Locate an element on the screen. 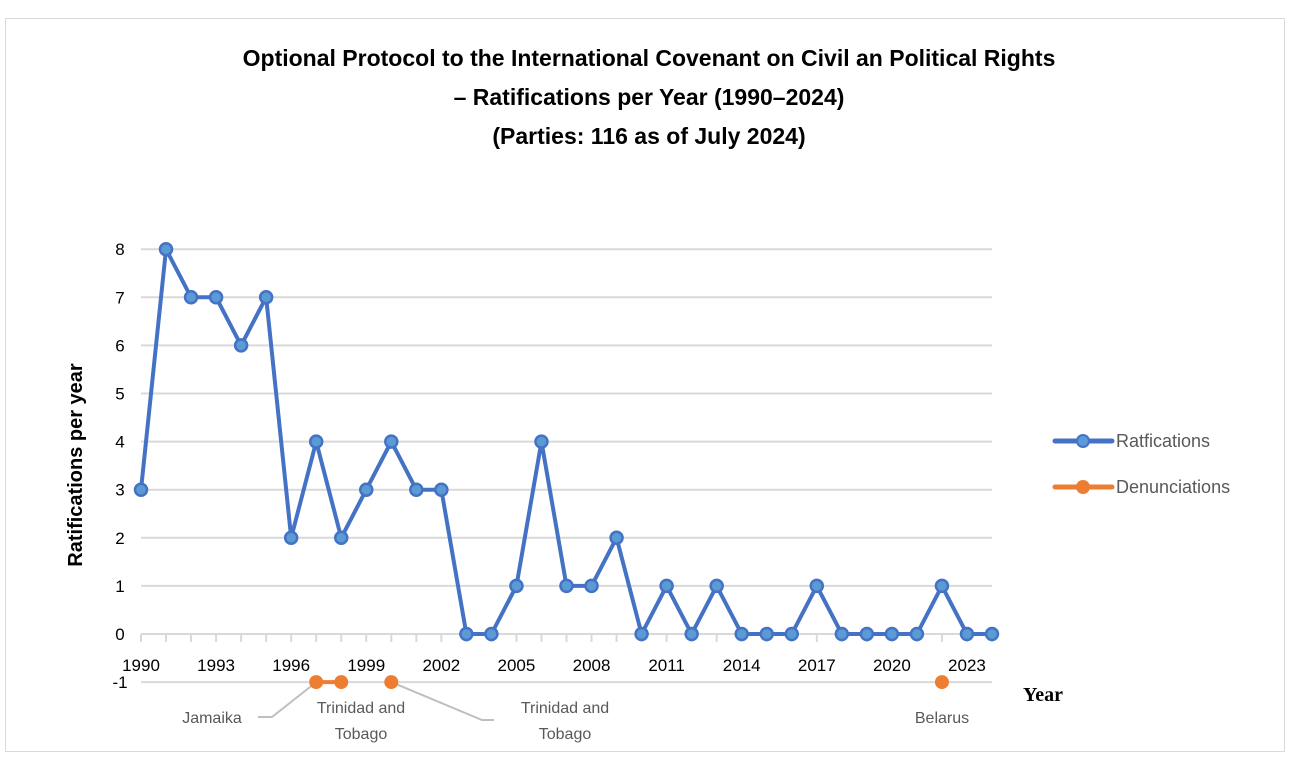  x-tick-label: 2014 is located at coordinates (742, 665).